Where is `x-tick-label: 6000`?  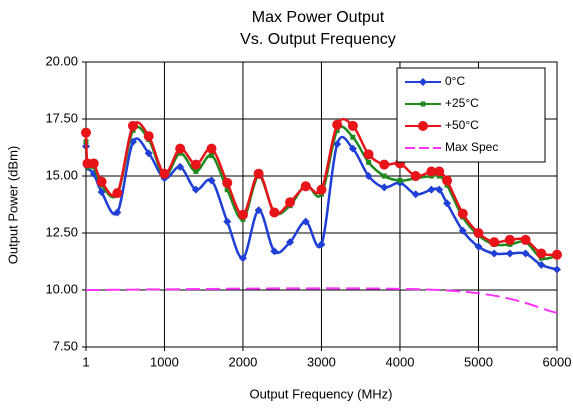
x-tick-label: 6000 is located at coordinates (557, 361).